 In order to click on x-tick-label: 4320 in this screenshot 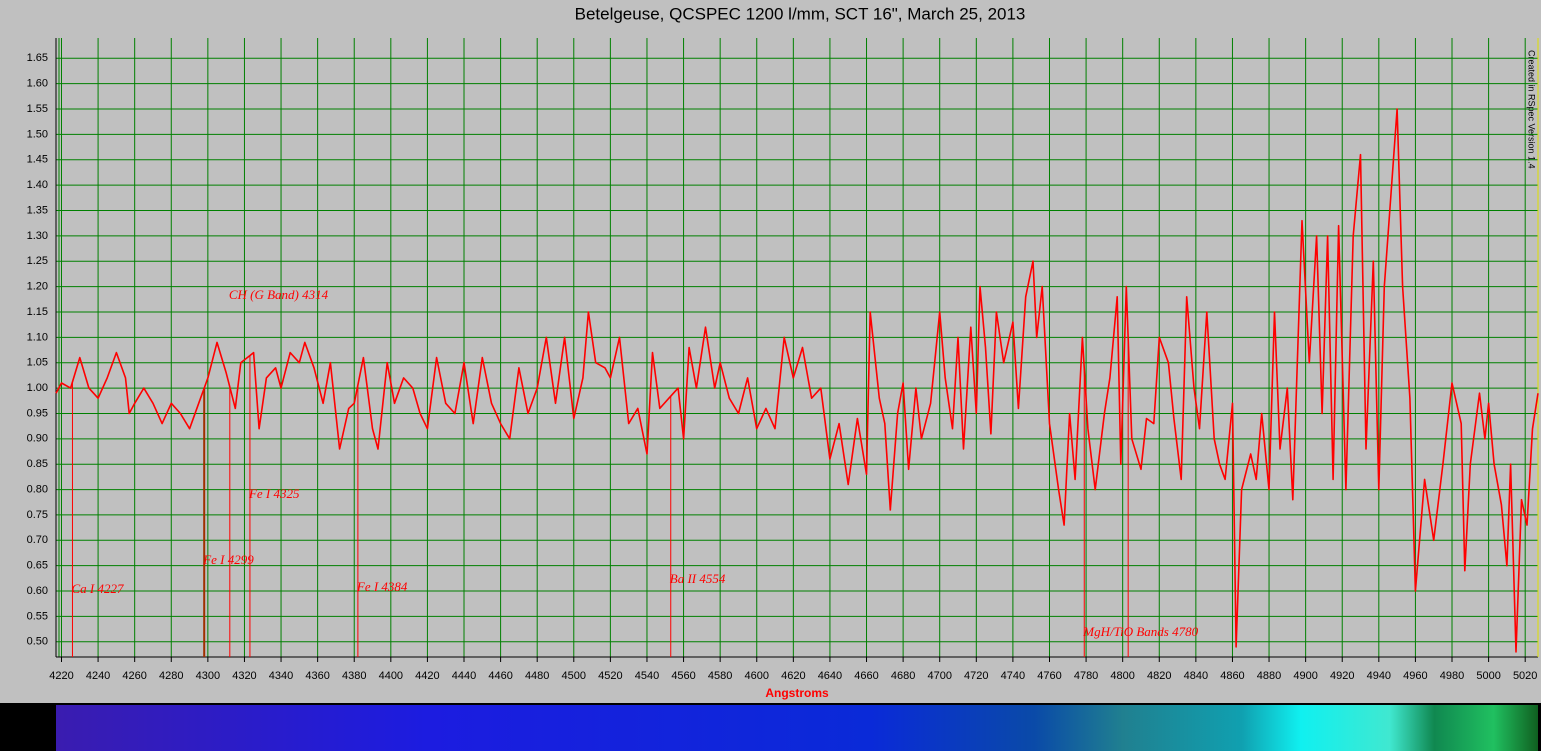, I will do `click(244, 676)`.